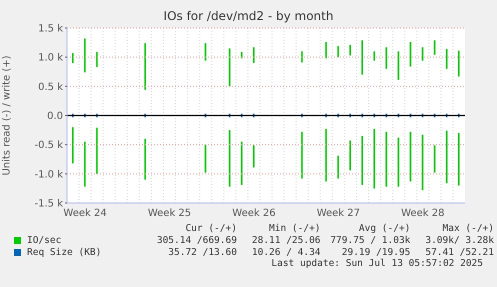 The width and height of the screenshot is (497, 287). I want to click on x-tick-label: Week 27, so click(338, 214).